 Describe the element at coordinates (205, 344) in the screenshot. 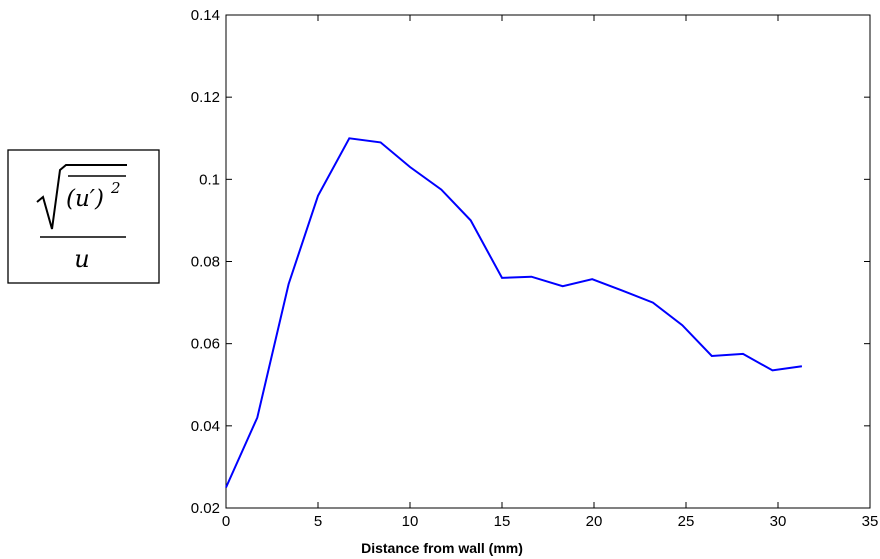

I see `y-tick-label: 0.06` at that location.